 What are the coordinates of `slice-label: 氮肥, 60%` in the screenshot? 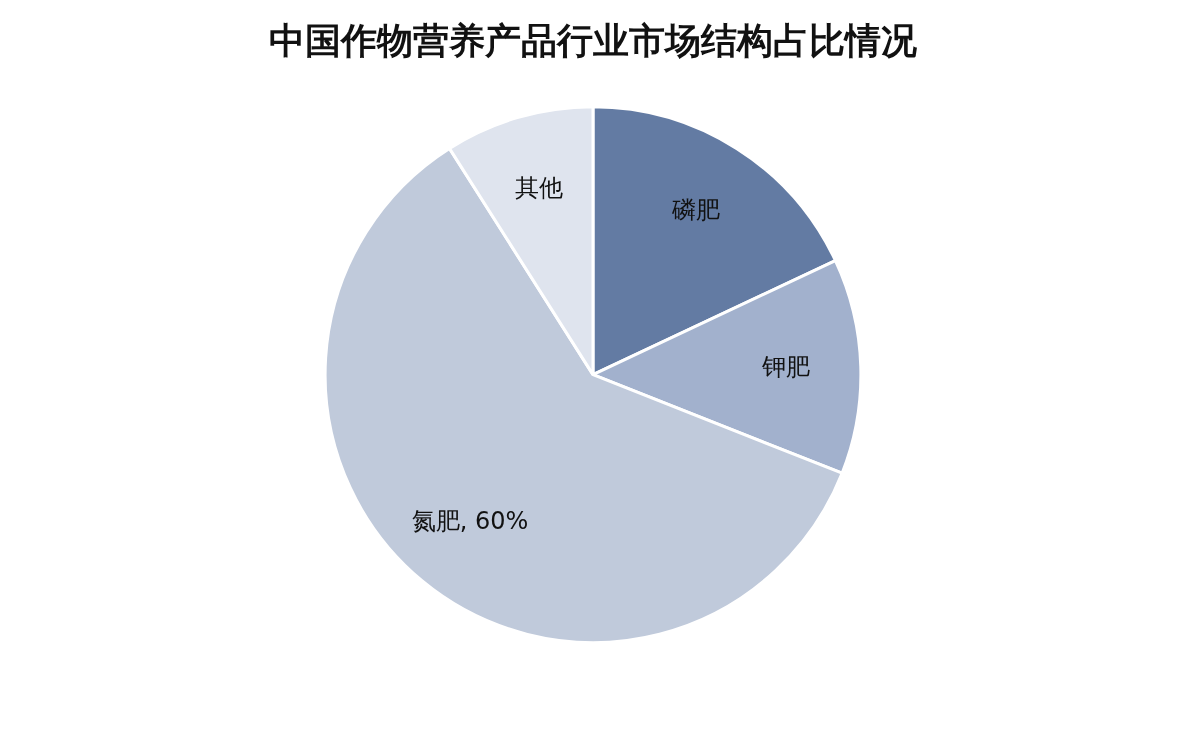 It's located at (470, 521).